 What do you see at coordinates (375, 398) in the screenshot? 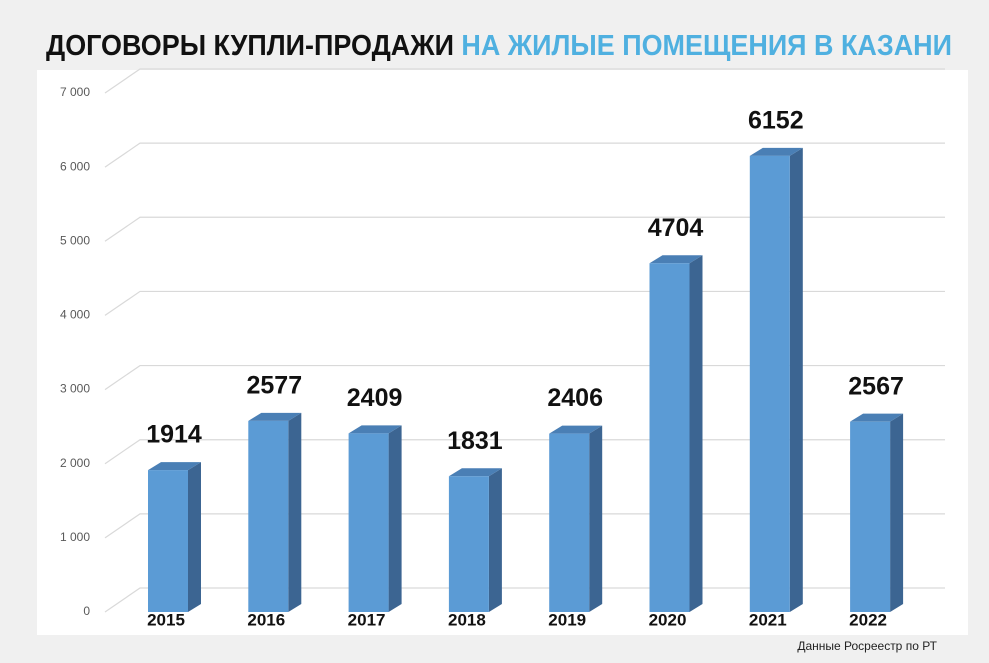
I see `value-label: 2409` at bounding box center [375, 398].